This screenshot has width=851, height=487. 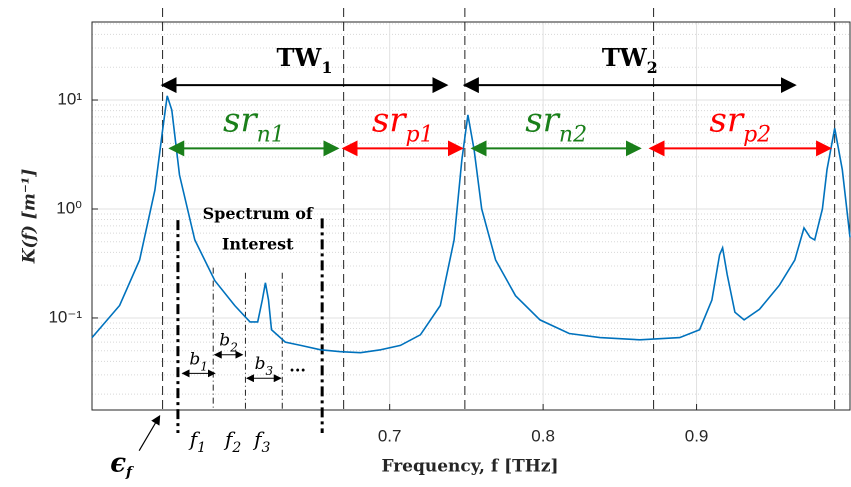 I want to click on annotation: TW2, so click(x=630, y=60).